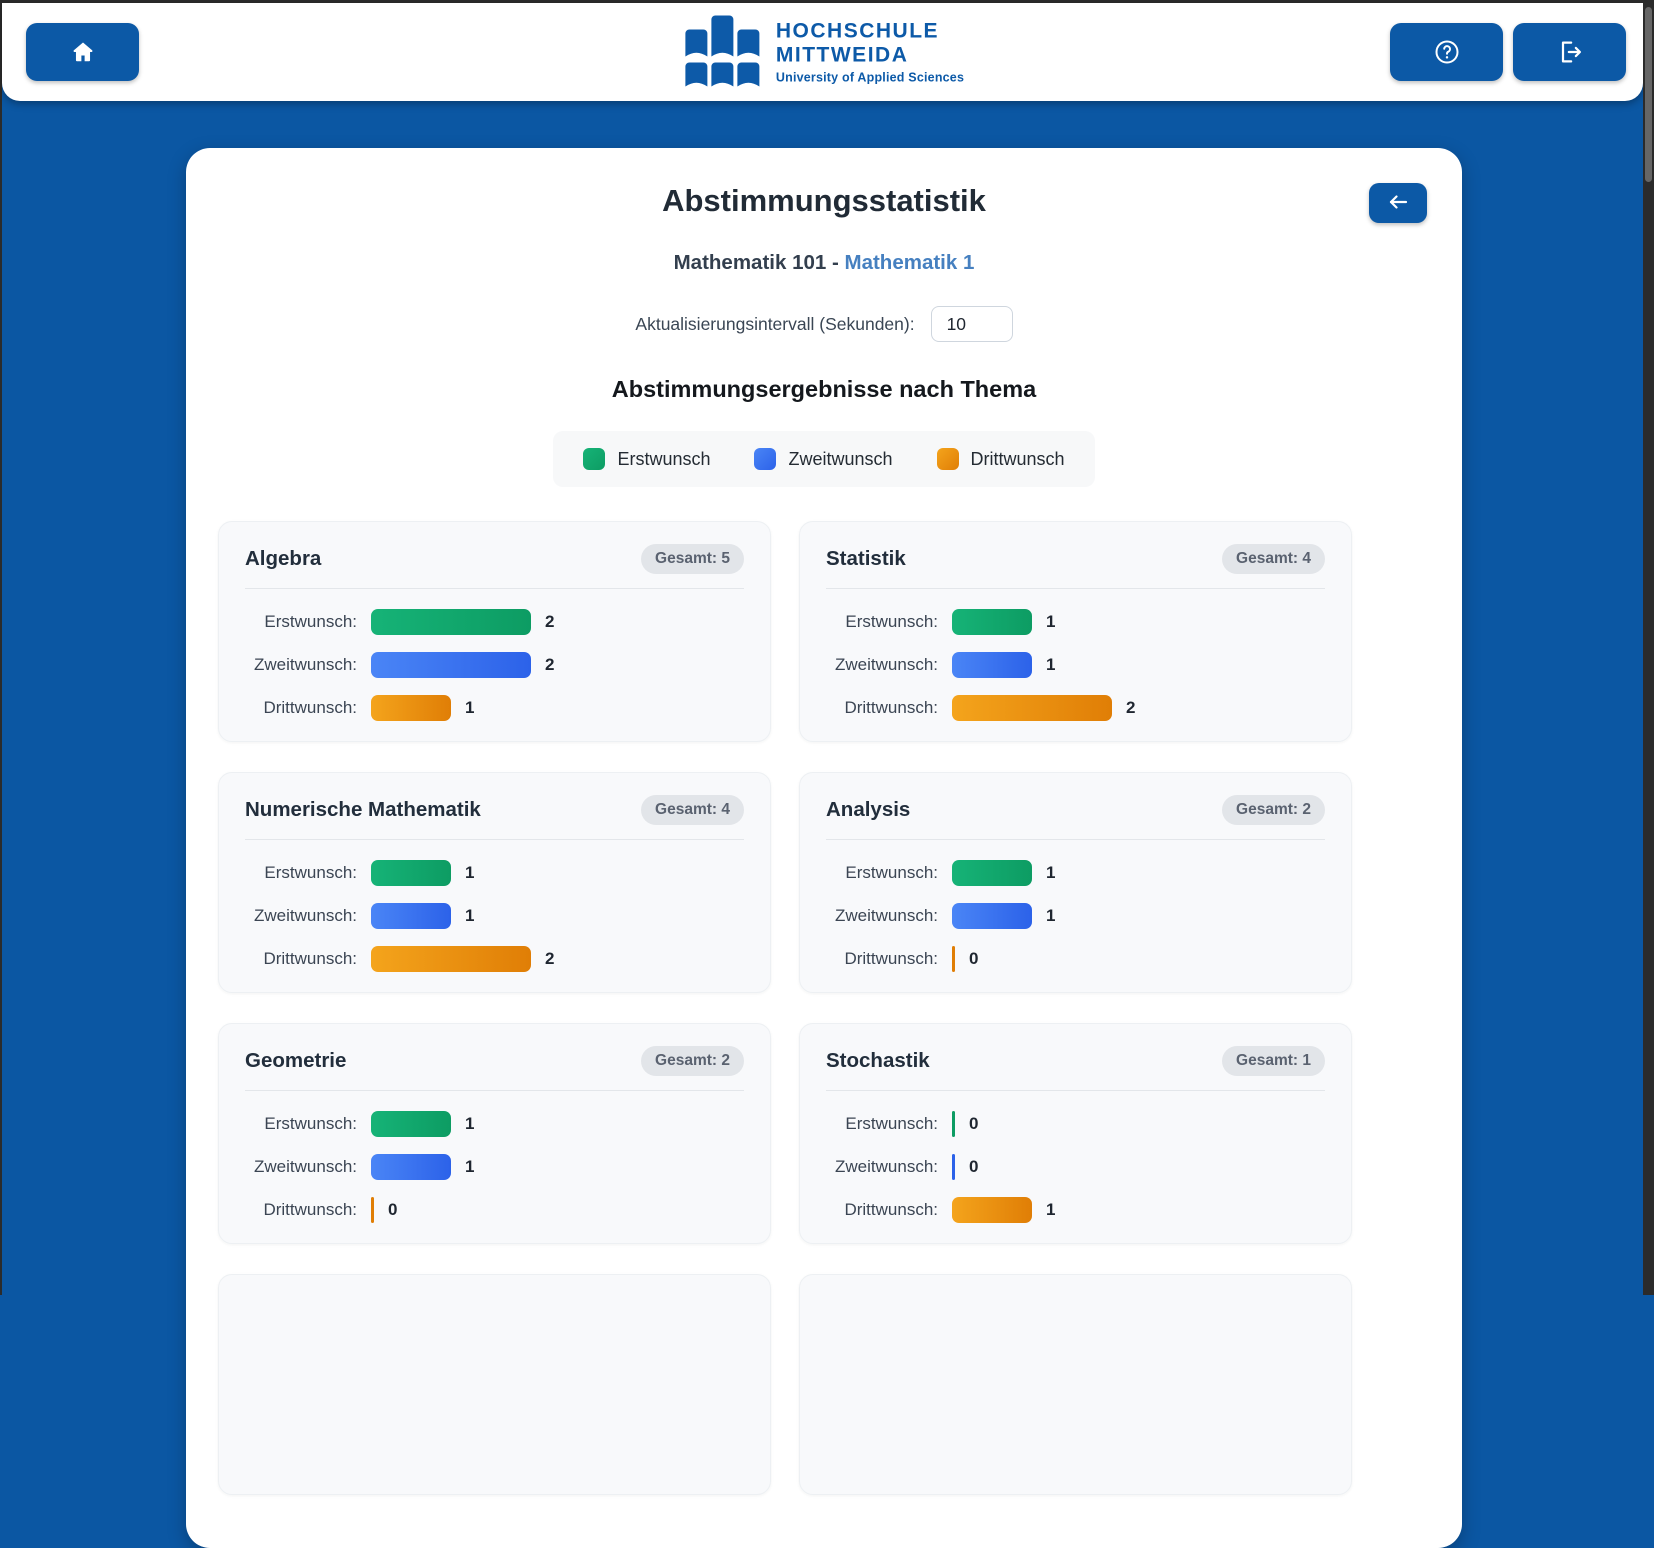 The width and height of the screenshot is (1654, 1548). I want to click on zweitwunsch-row: Zweitwunsch: 2, so click(494, 665).